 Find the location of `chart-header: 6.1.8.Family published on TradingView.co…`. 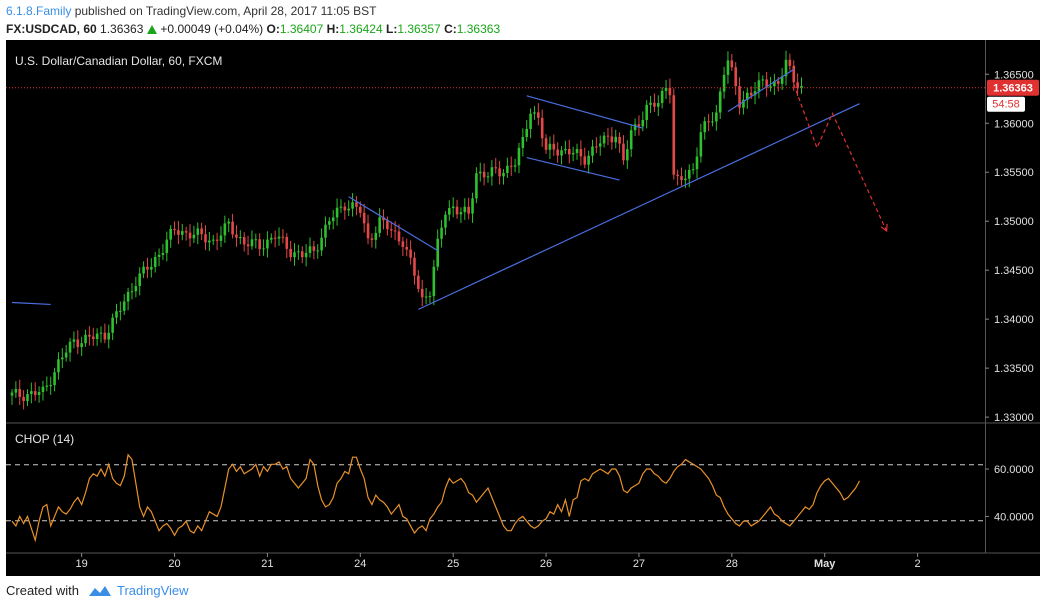

chart-header: 6.1.8.Family published on TradingView.co… is located at coordinates (522, 20).